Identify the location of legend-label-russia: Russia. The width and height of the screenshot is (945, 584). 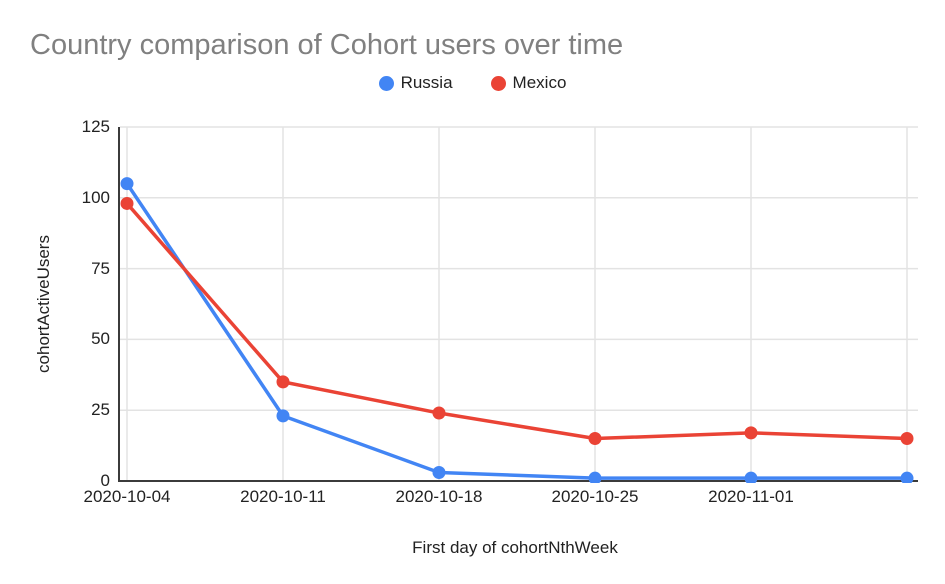
(426, 82).